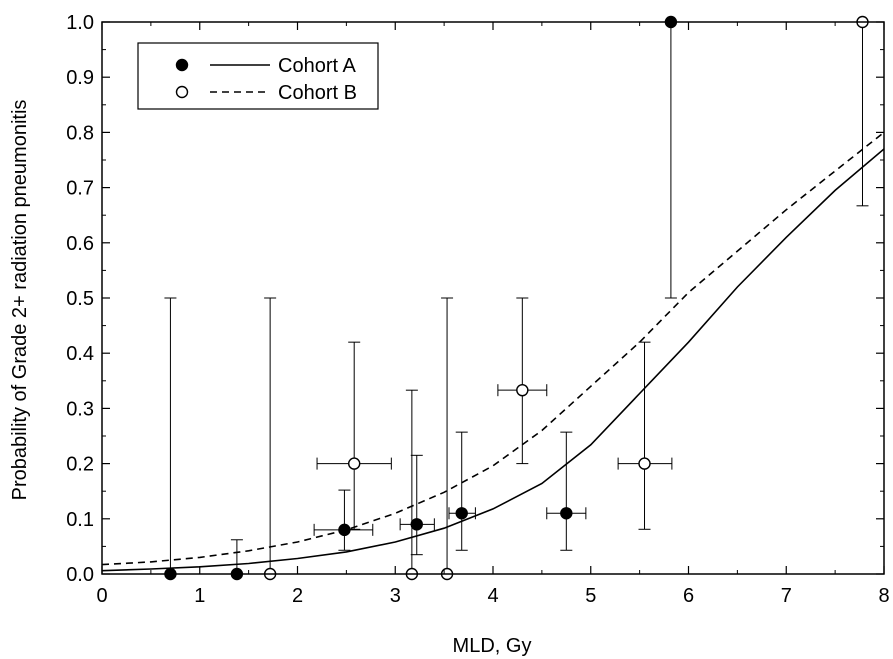 The height and width of the screenshot is (659, 893). Describe the element at coordinates (492, 596) in the screenshot. I see `x-tick-label: 4` at that location.